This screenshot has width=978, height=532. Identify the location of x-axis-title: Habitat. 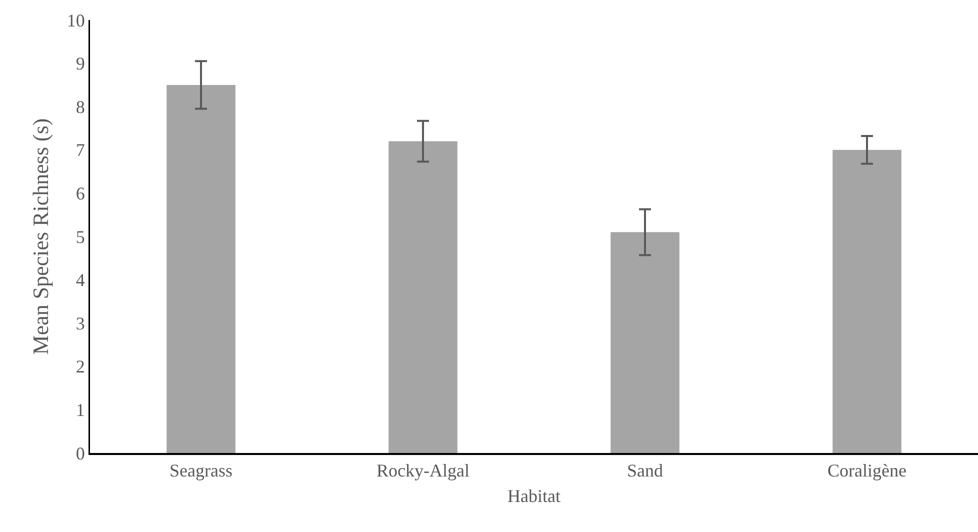
(534, 496).